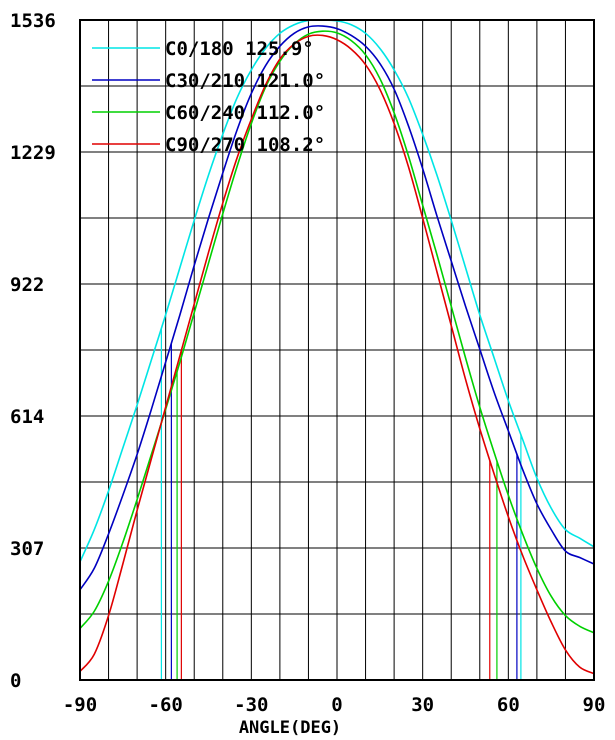  I want to click on x-tick-label: 0, so click(336, 705).